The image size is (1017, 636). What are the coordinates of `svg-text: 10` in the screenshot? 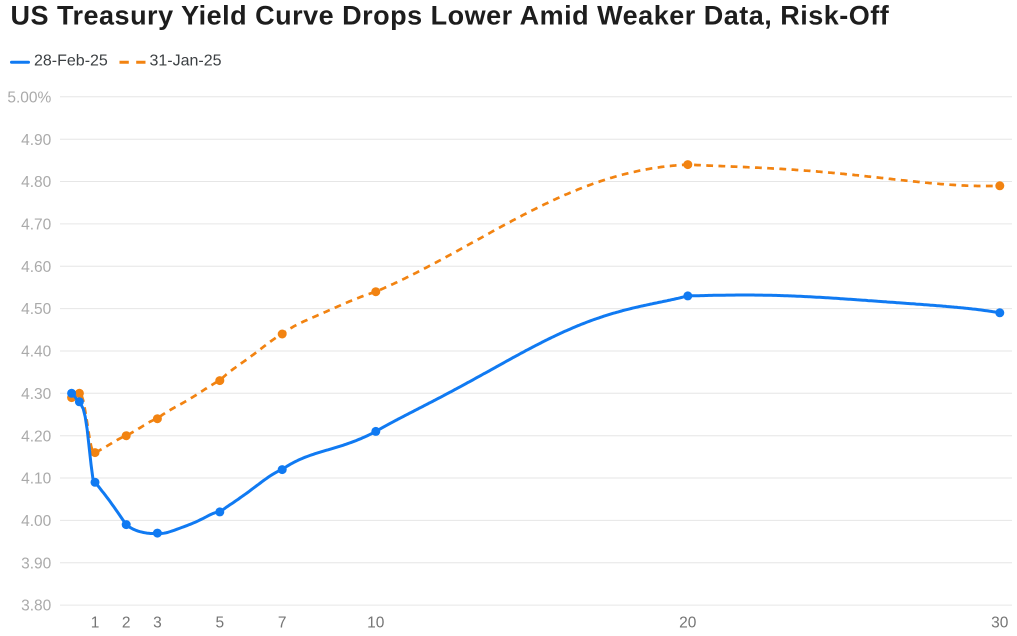 It's located at (376, 623).